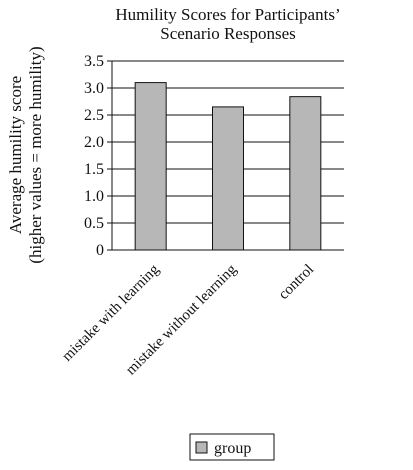  I want to click on y-tick-label-6: 3.0, so click(94, 88).